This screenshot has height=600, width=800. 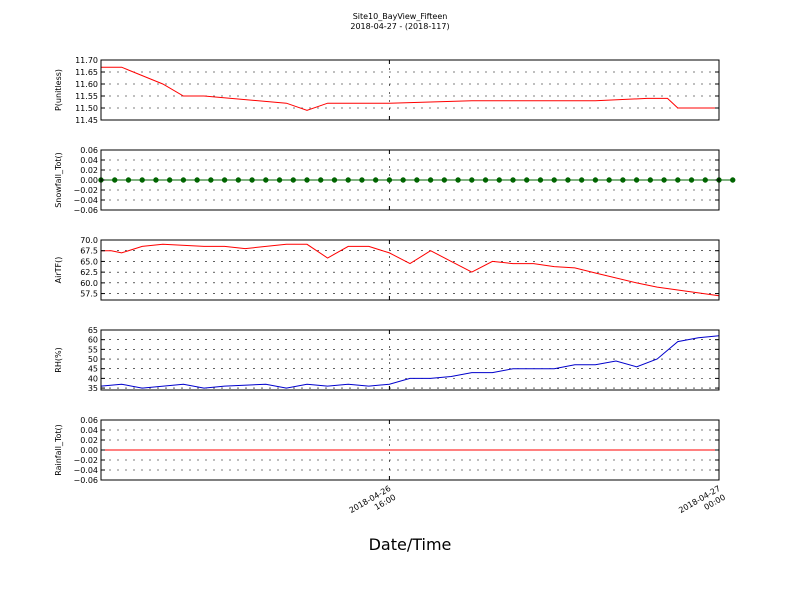 What do you see at coordinates (86, 72) in the screenshot?
I see `y-tick-label: 11.65` at bounding box center [86, 72].